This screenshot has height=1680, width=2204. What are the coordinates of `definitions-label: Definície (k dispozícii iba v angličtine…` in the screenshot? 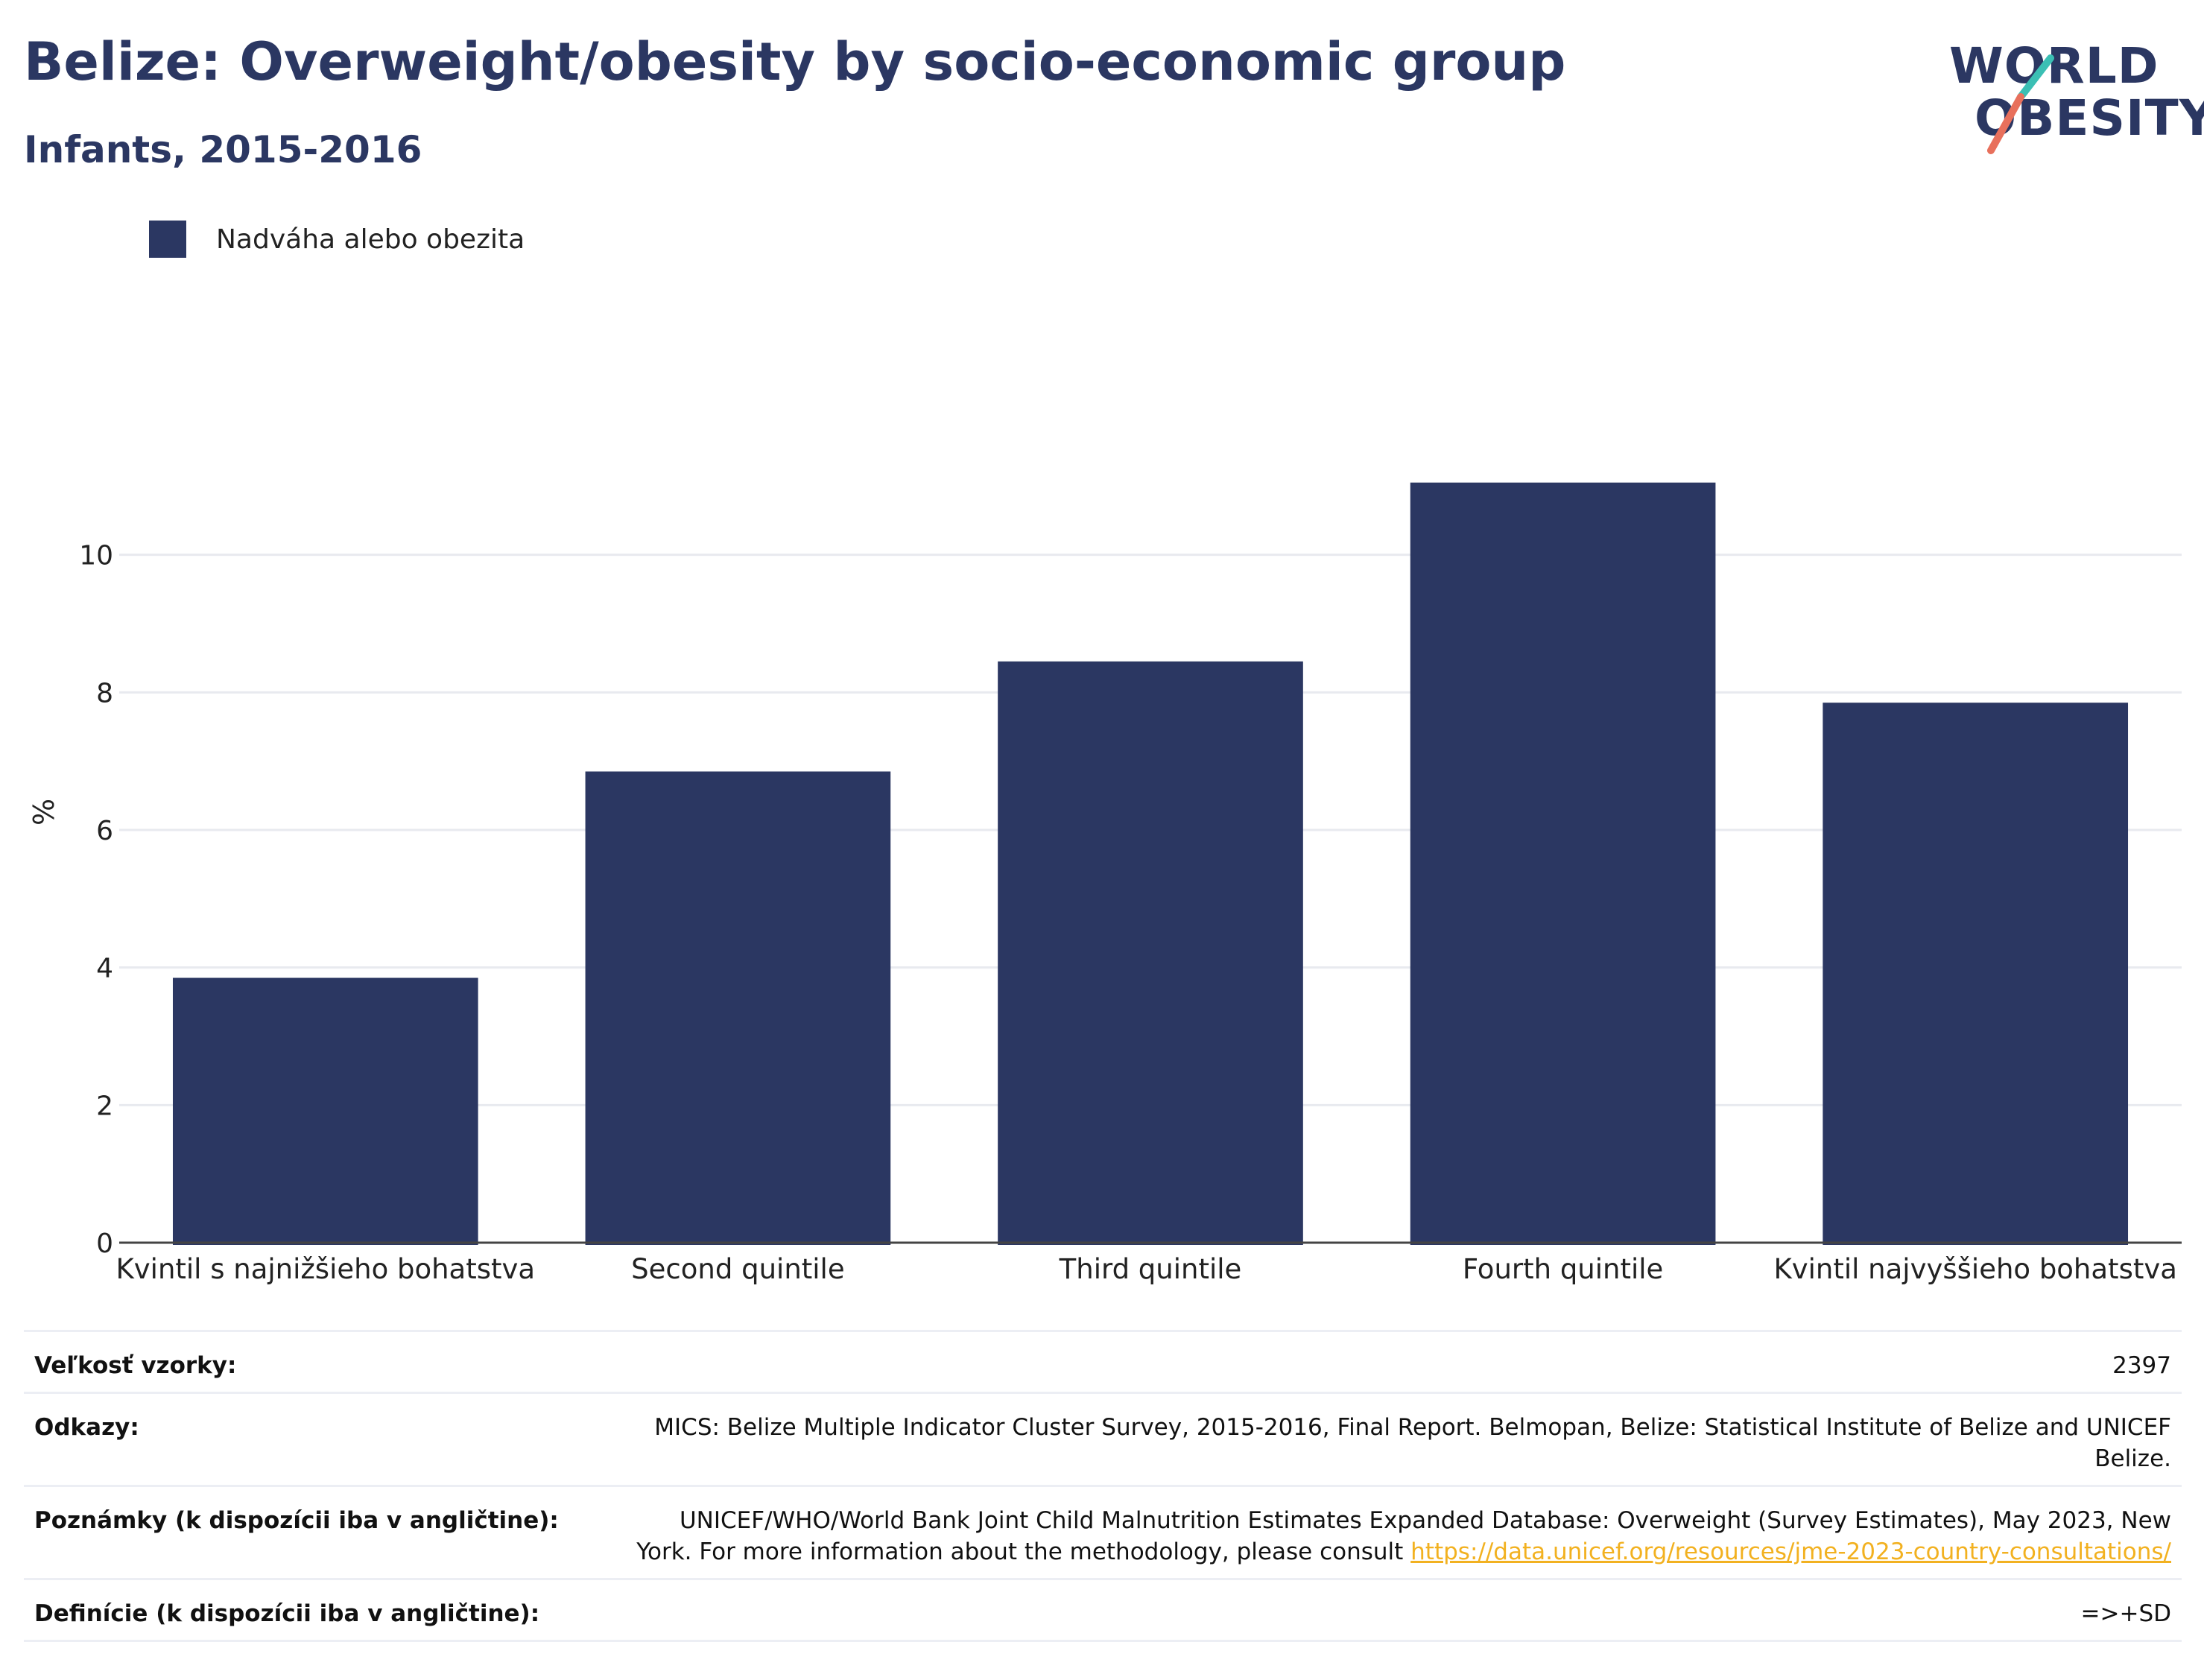 It's located at (325, 1610).